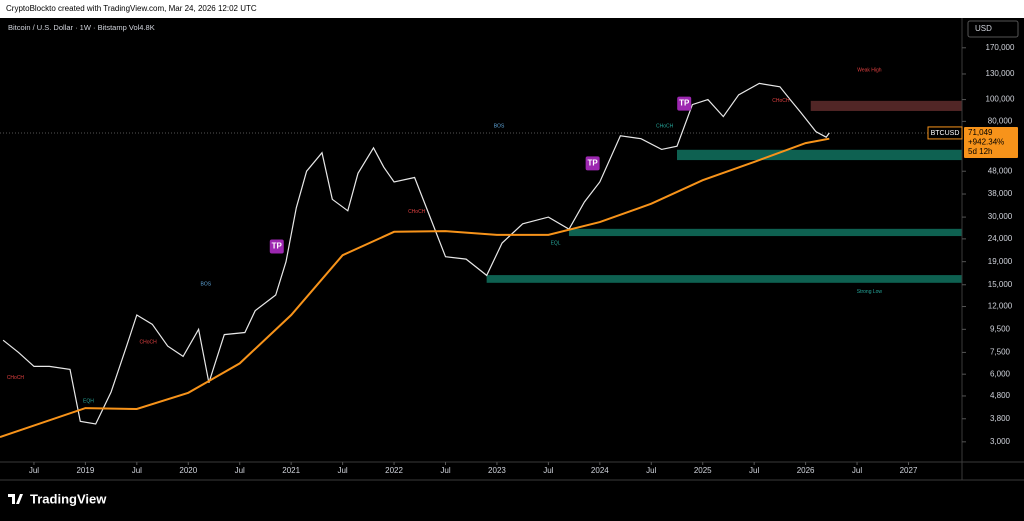  I want to click on price-box, so click(991, 142).